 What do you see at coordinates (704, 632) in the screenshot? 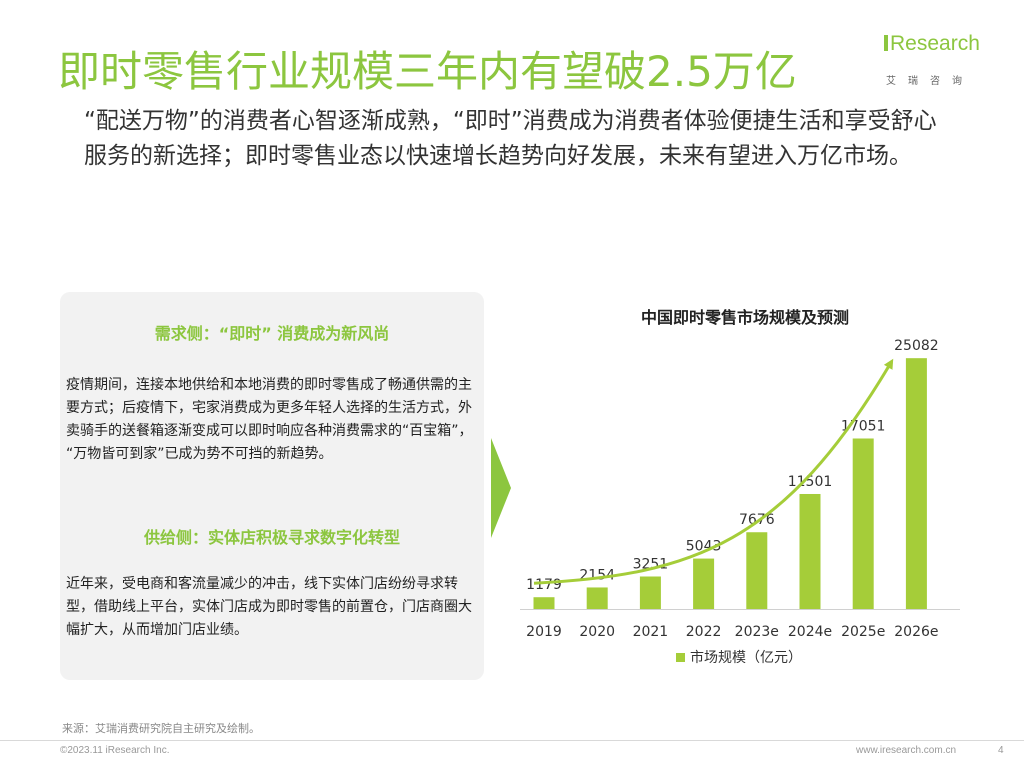
I see `x-tick-label: 2022` at bounding box center [704, 632].